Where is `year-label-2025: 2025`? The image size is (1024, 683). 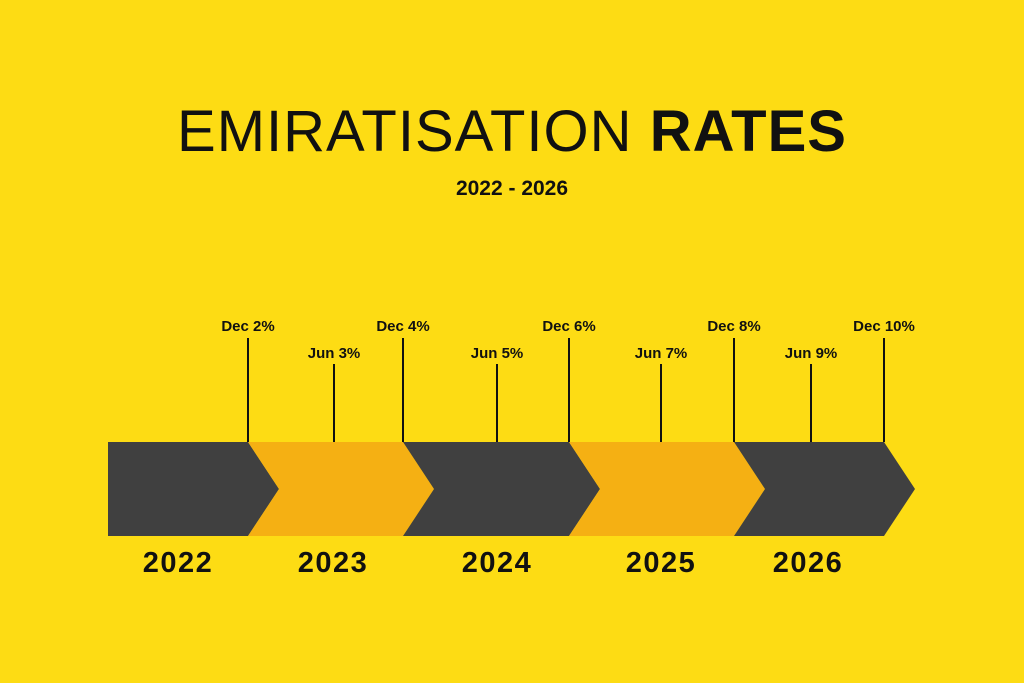 year-label-2025: 2025 is located at coordinates (661, 563).